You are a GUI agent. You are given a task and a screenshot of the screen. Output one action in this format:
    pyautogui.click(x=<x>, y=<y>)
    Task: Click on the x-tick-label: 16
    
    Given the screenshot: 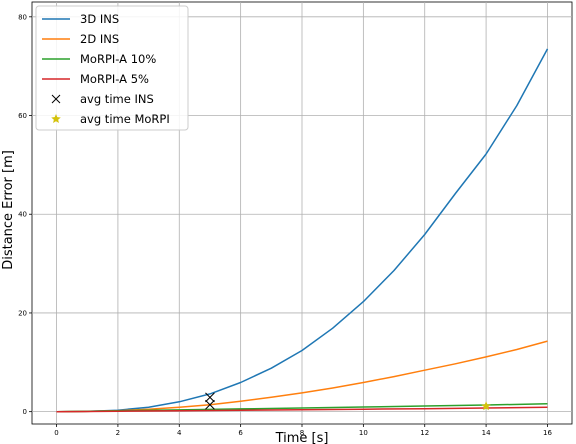 What is the action you would take?
    pyautogui.click(x=547, y=433)
    